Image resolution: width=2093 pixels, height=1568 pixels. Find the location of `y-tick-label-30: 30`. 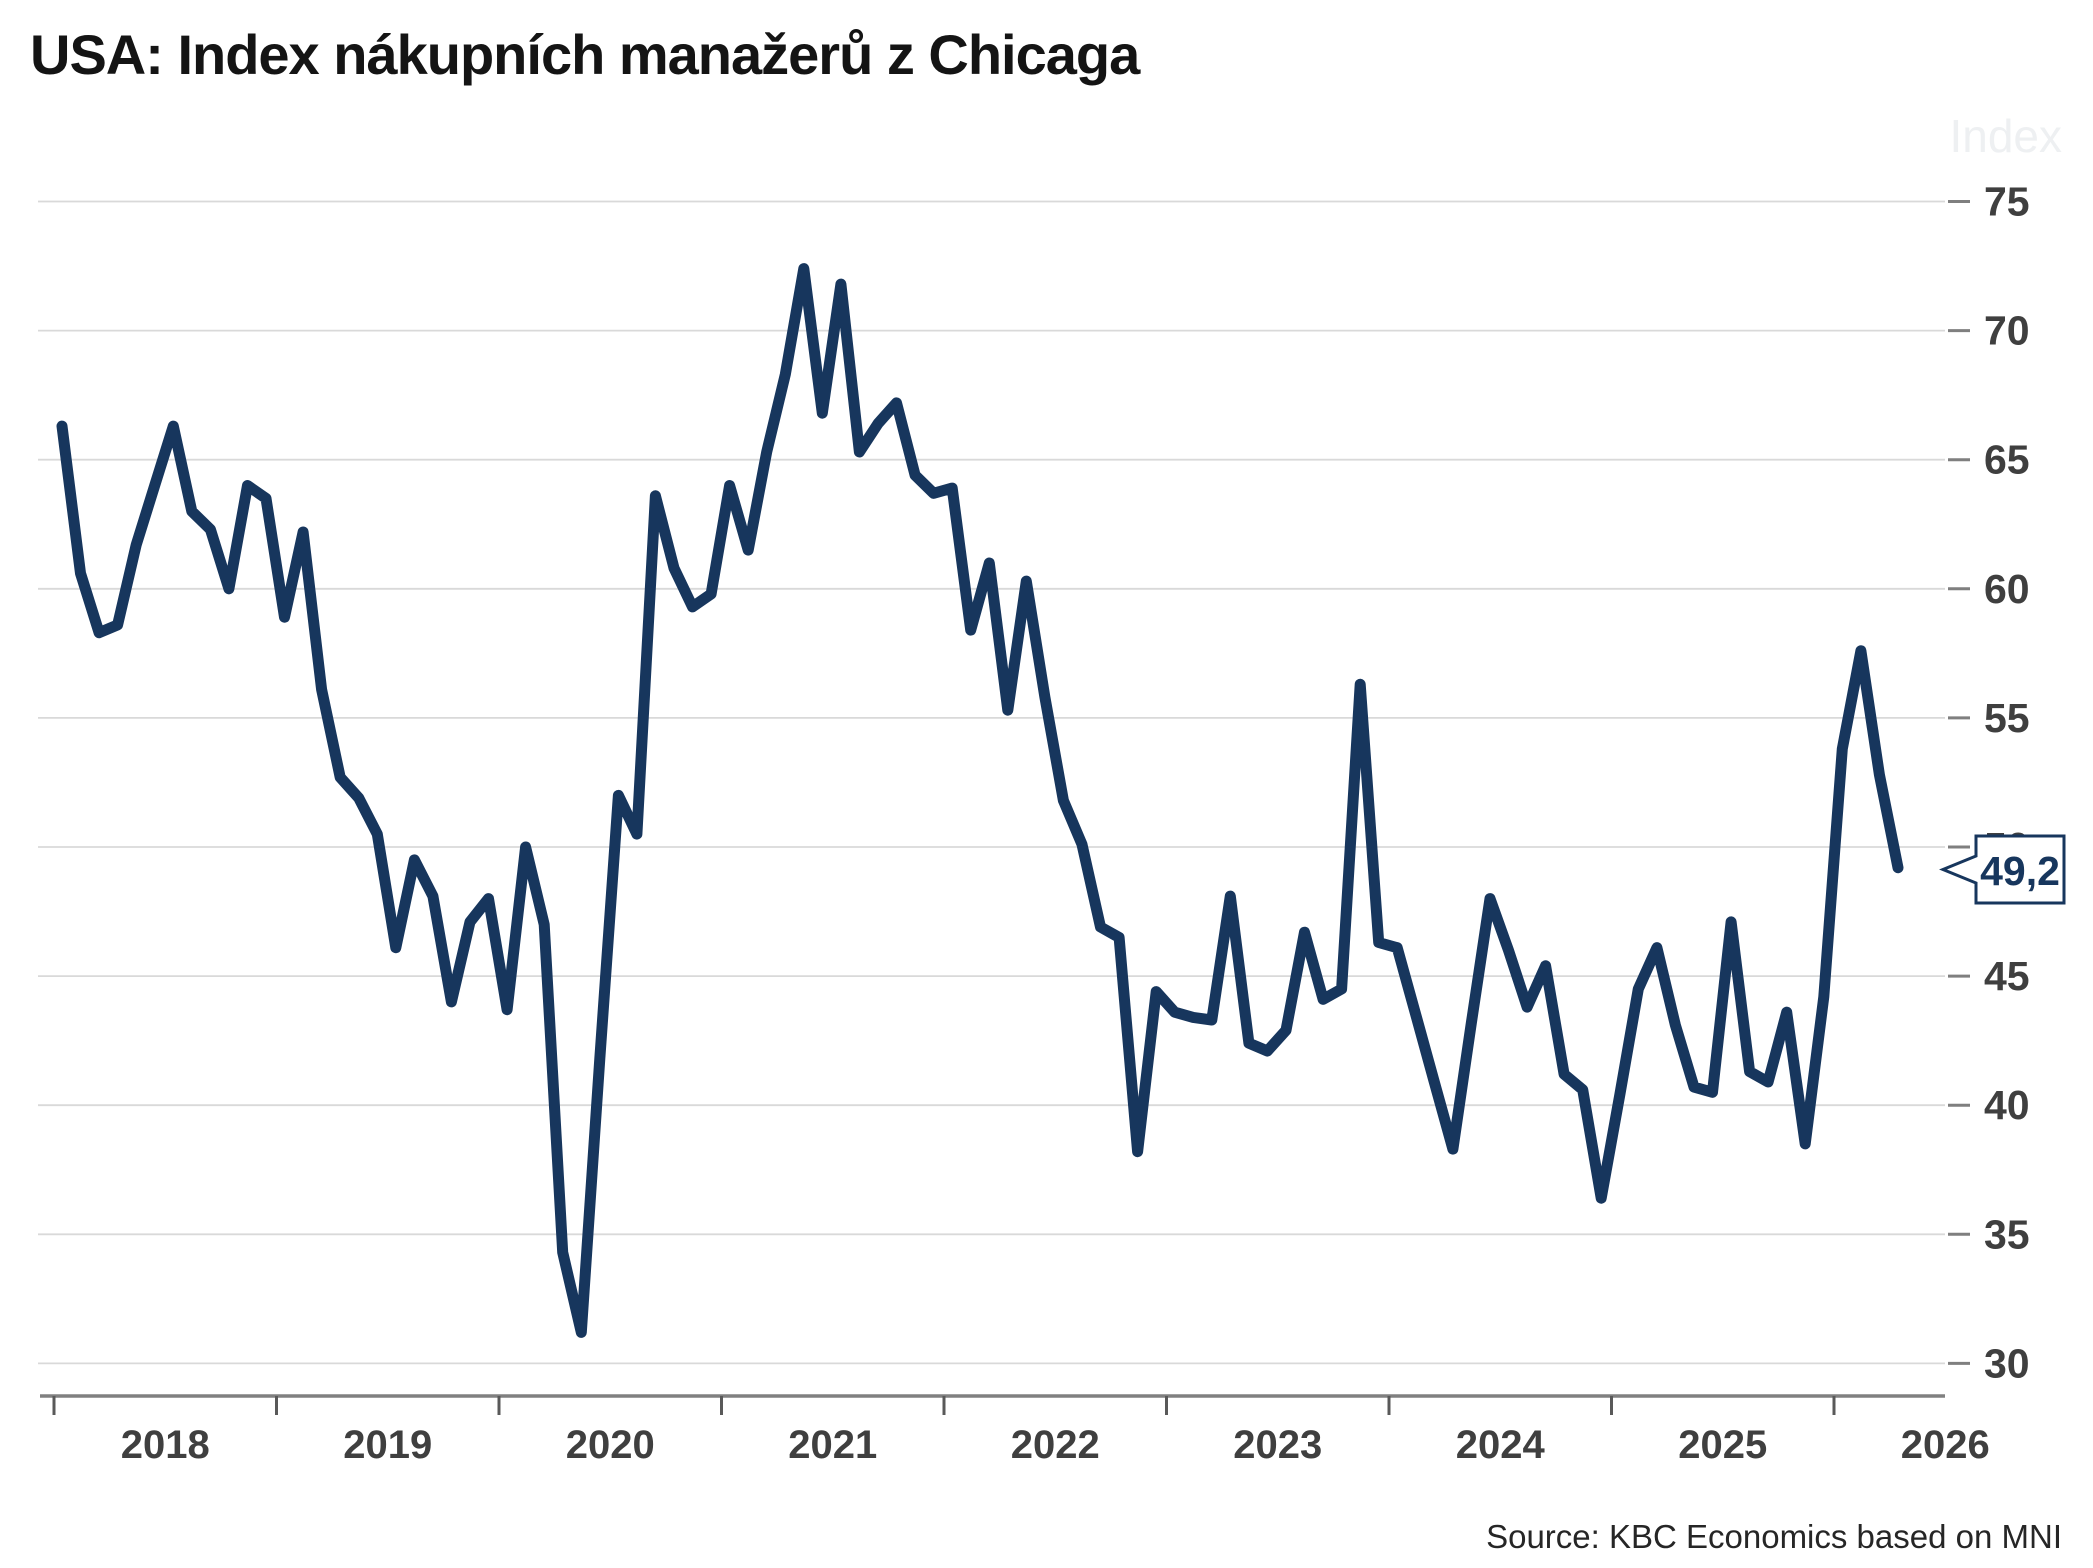

y-tick-label-30: 30 is located at coordinates (2007, 1363).